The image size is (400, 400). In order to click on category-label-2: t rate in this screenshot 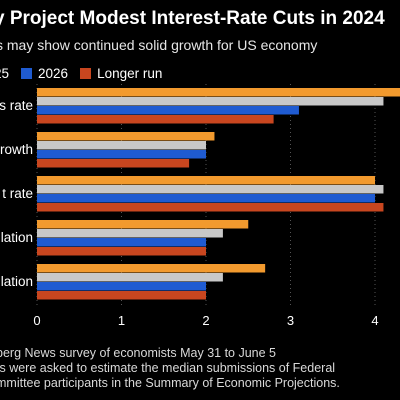, I will do `click(17, 193)`.